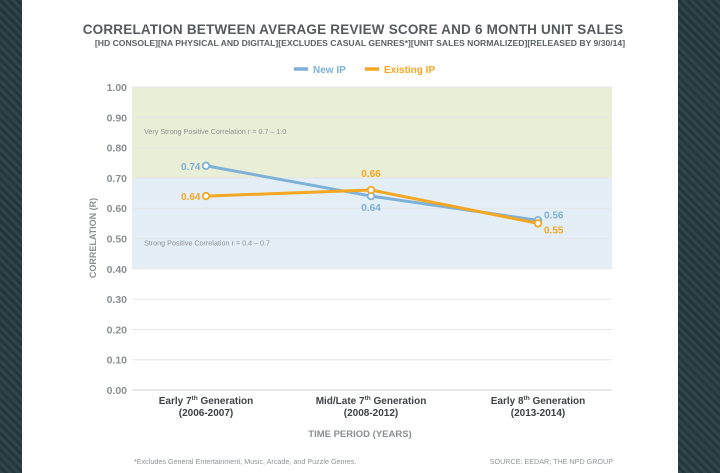 Image resolution: width=720 pixels, height=473 pixels. I want to click on data-label-1-2: 0.55, so click(554, 230).